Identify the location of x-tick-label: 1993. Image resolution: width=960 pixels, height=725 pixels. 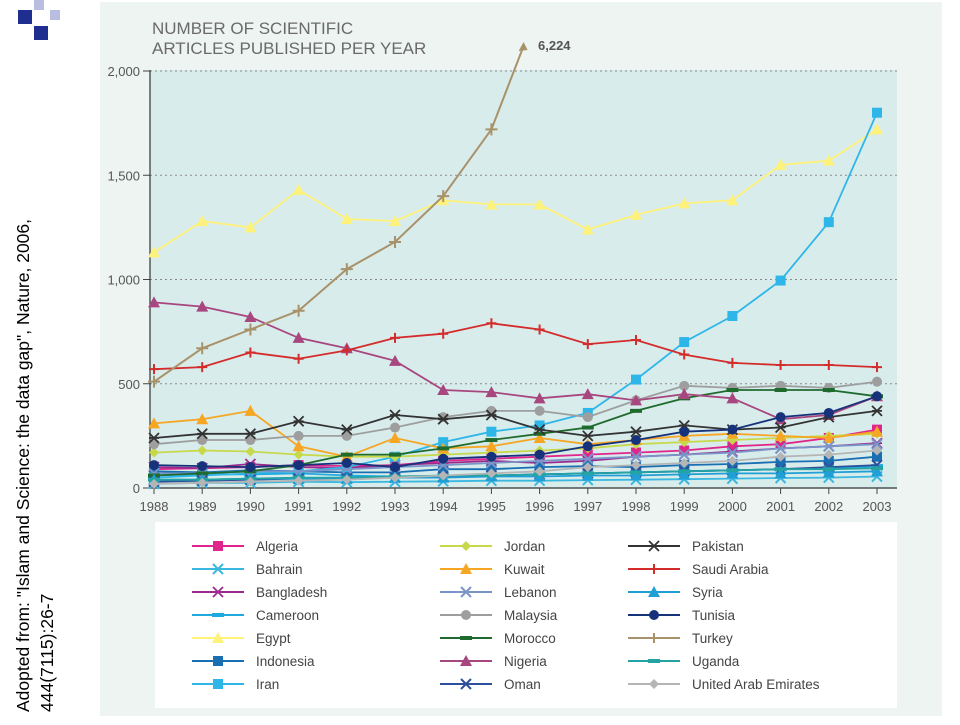
(395, 506).